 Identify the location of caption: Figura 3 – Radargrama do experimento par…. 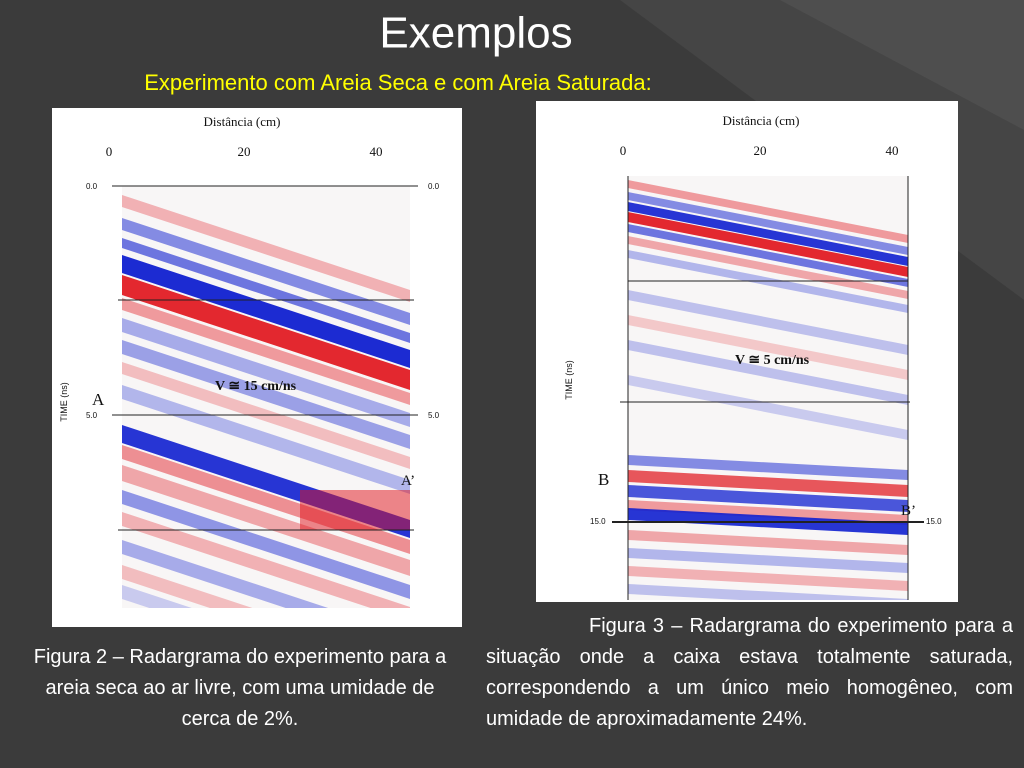
(749, 672).